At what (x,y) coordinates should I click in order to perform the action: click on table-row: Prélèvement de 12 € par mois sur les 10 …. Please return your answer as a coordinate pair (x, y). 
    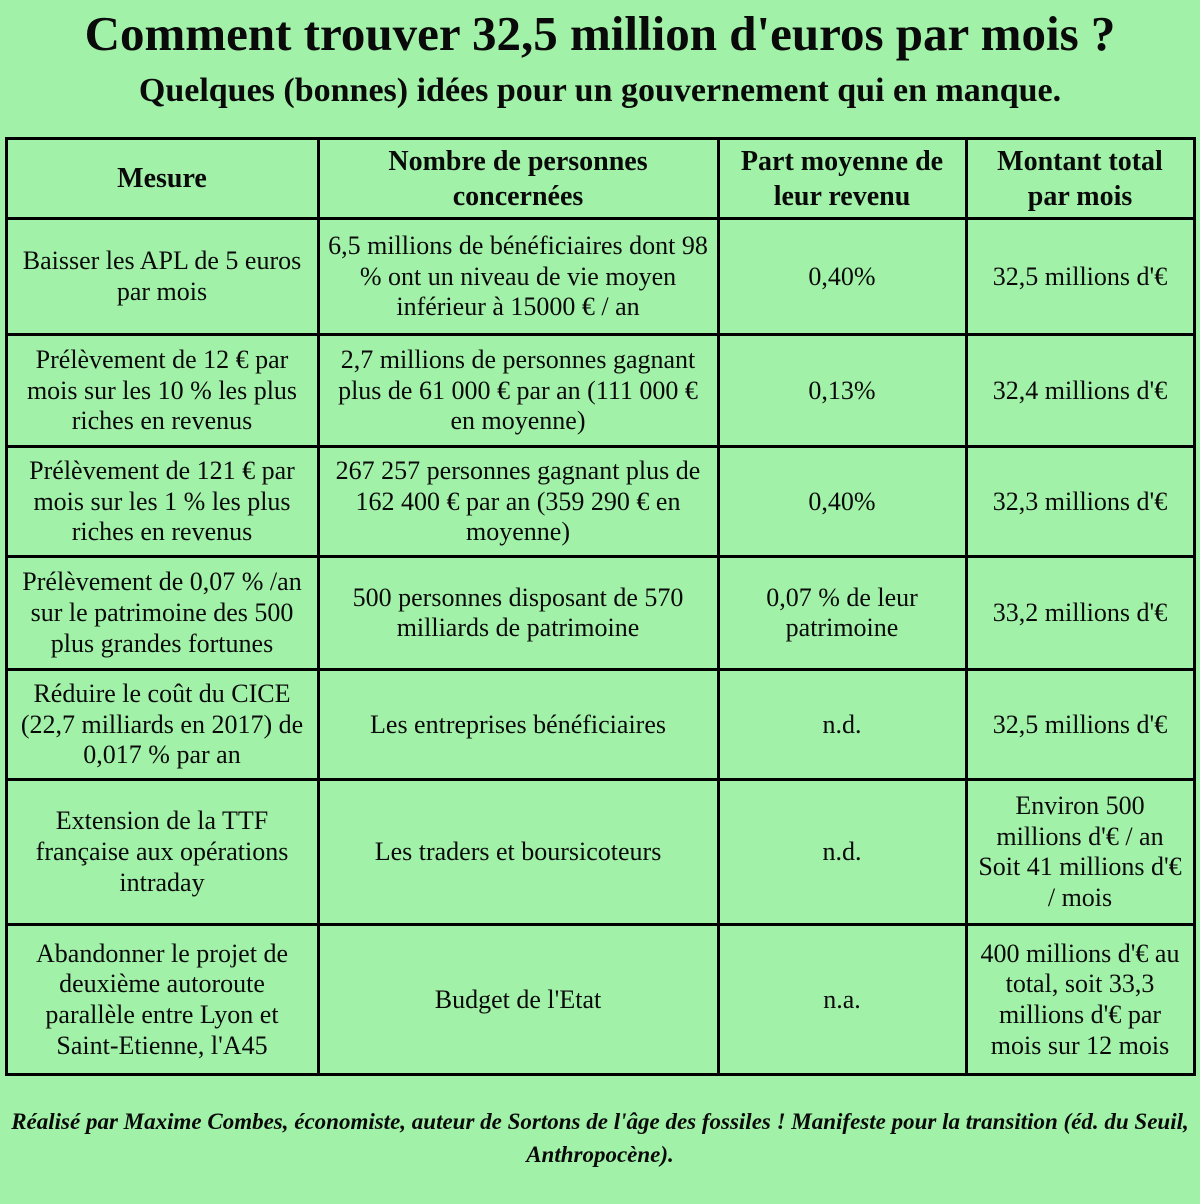
    Looking at the image, I should click on (600, 391).